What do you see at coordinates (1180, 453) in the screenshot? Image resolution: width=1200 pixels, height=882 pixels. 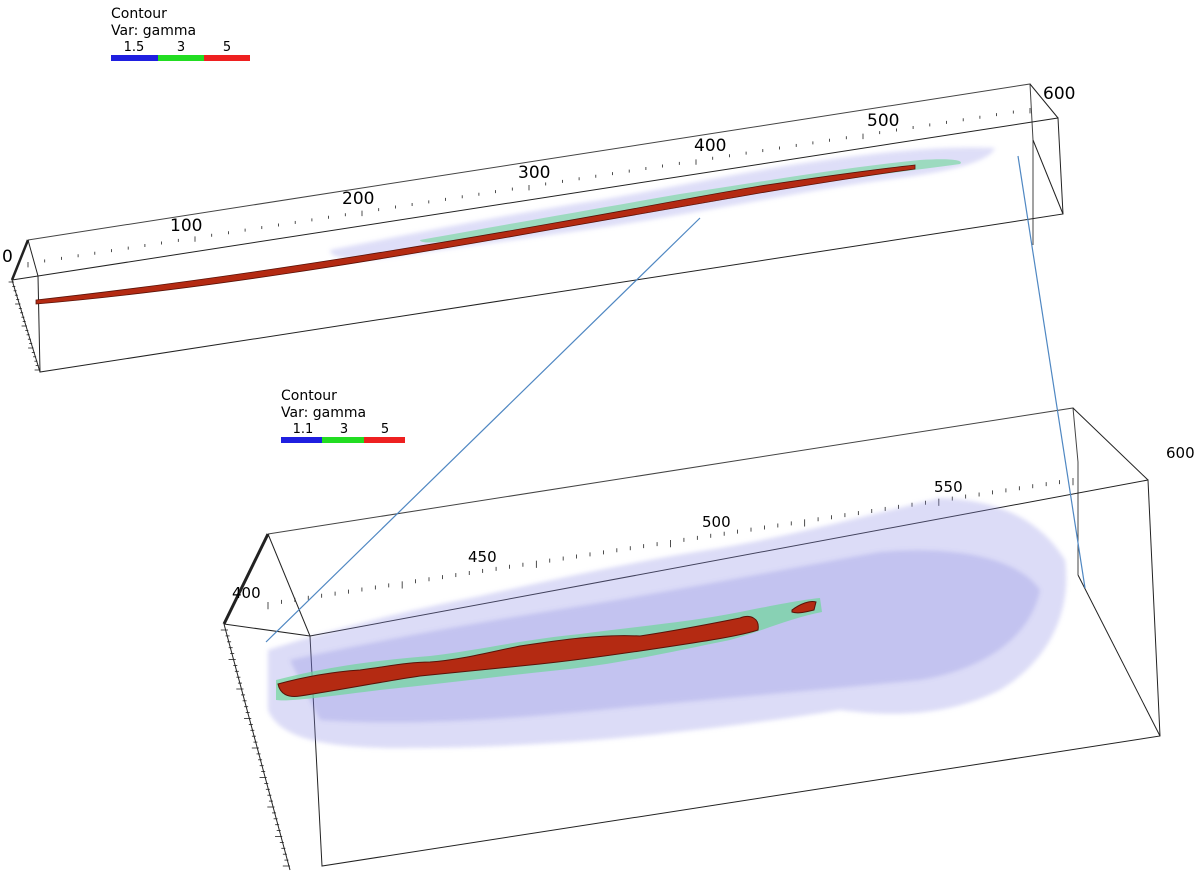 I see `zoom-tick-label-600: 600` at bounding box center [1180, 453].